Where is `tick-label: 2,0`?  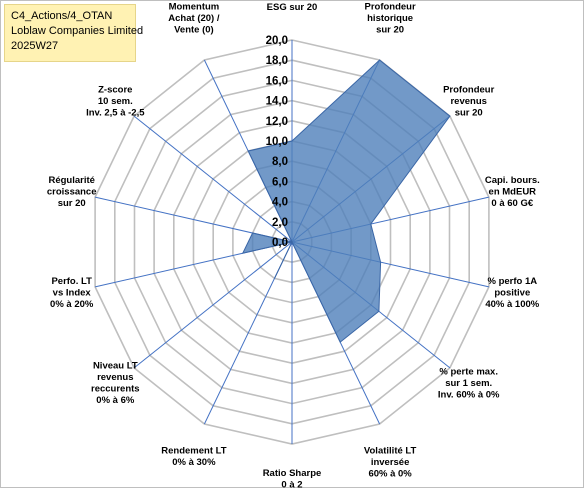
tick-label: 2,0 is located at coordinates (280, 223).